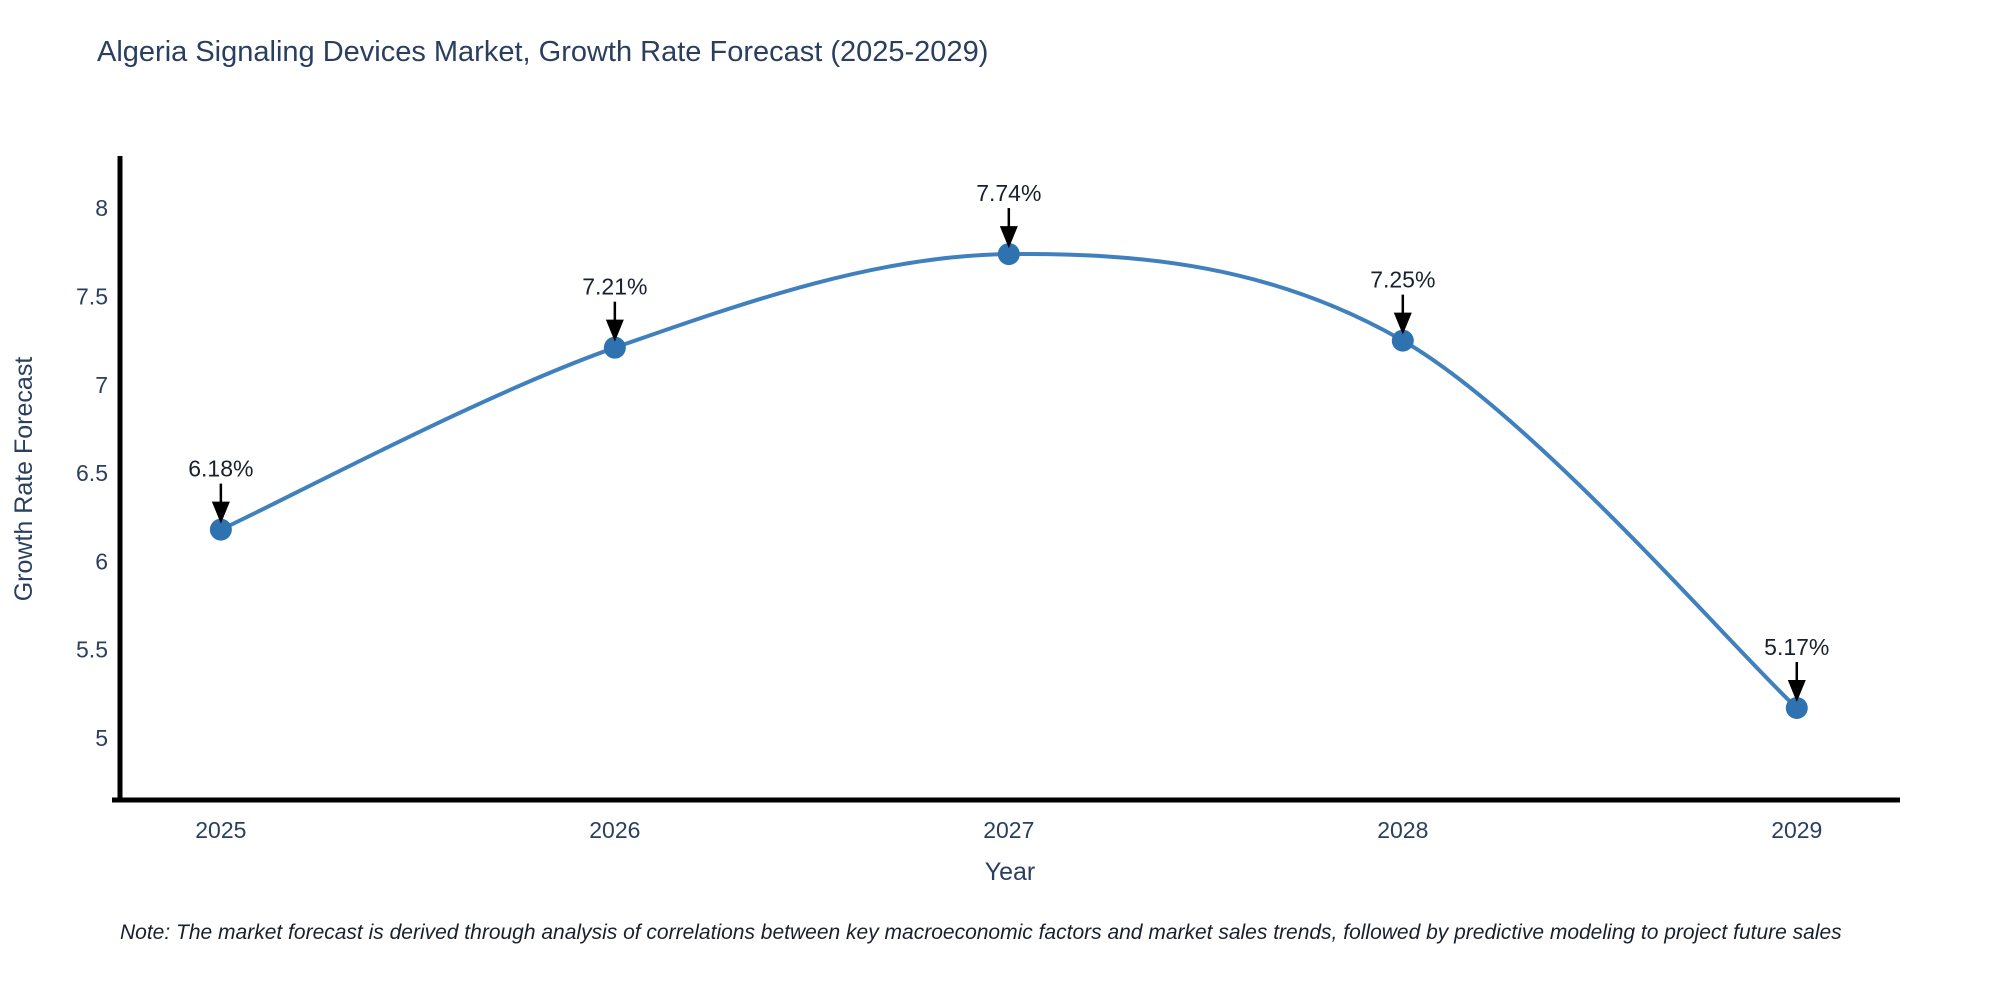  I want to click on y-tick-label: 8, so click(101, 208).